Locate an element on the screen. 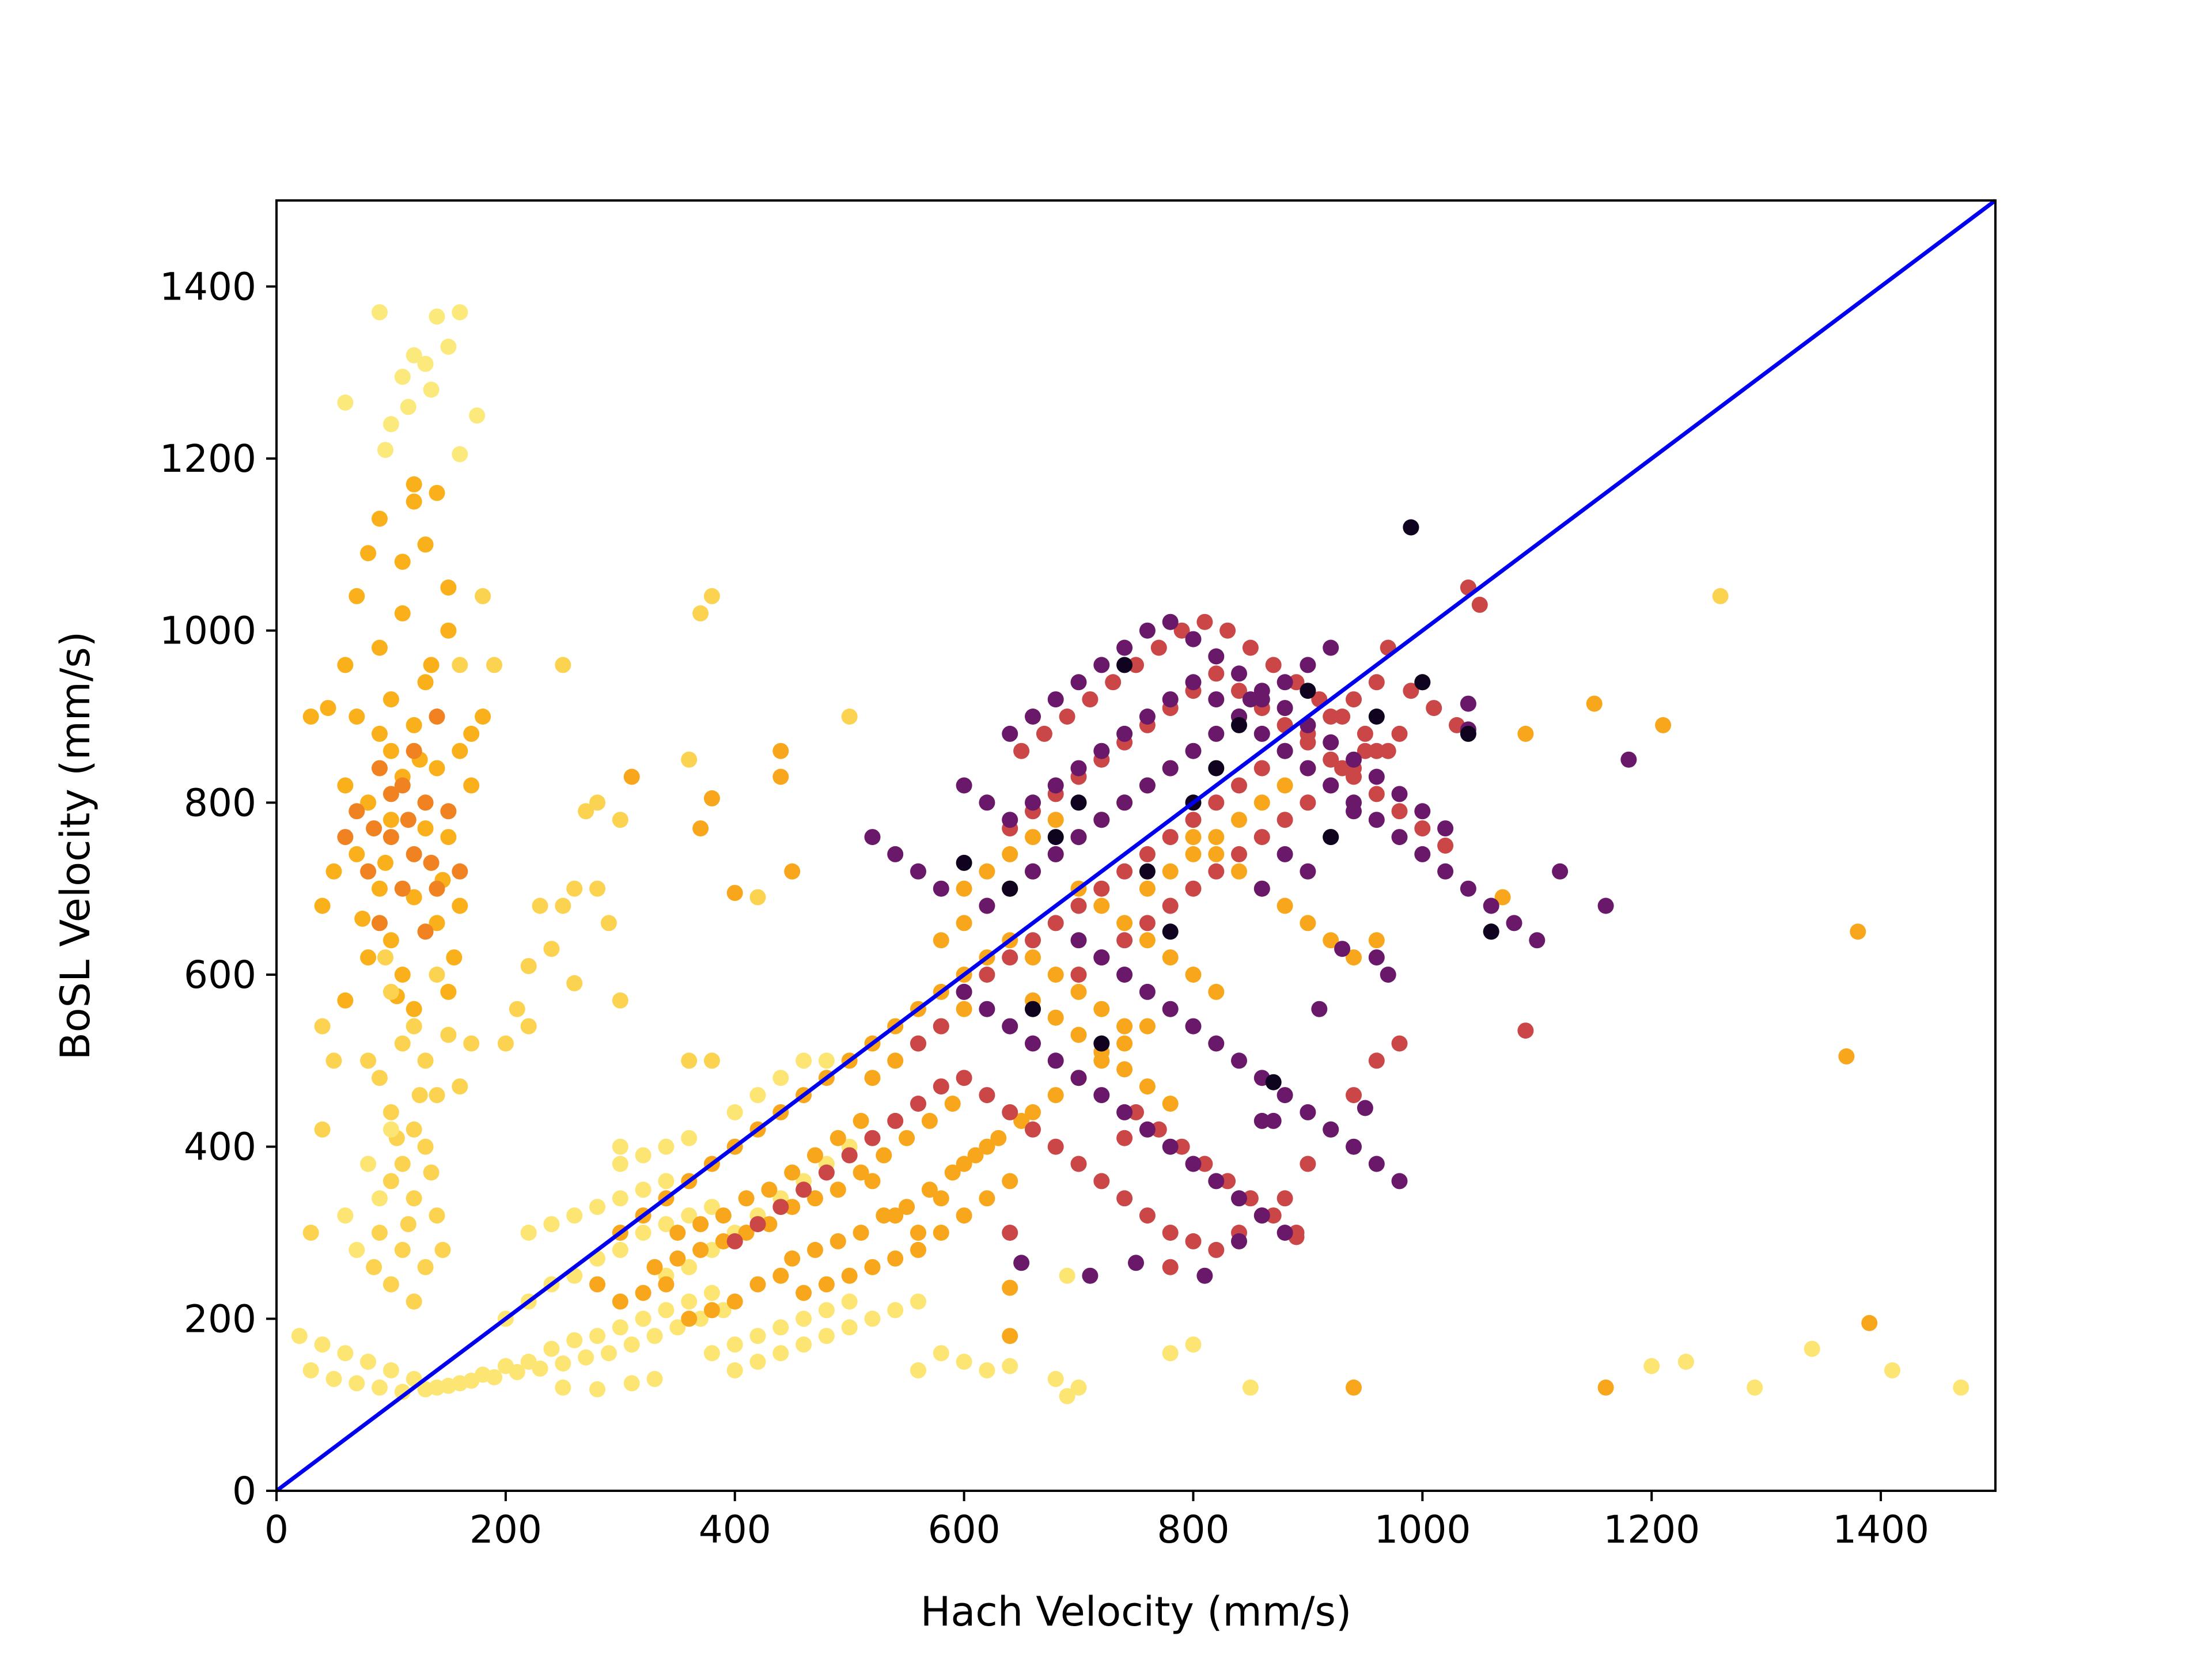  y-tick-label: 1000 is located at coordinates (208, 631).